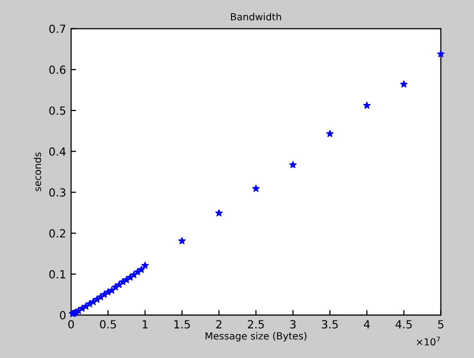 The image size is (474, 358). I want to click on x-tick-label: 4, so click(367, 324).